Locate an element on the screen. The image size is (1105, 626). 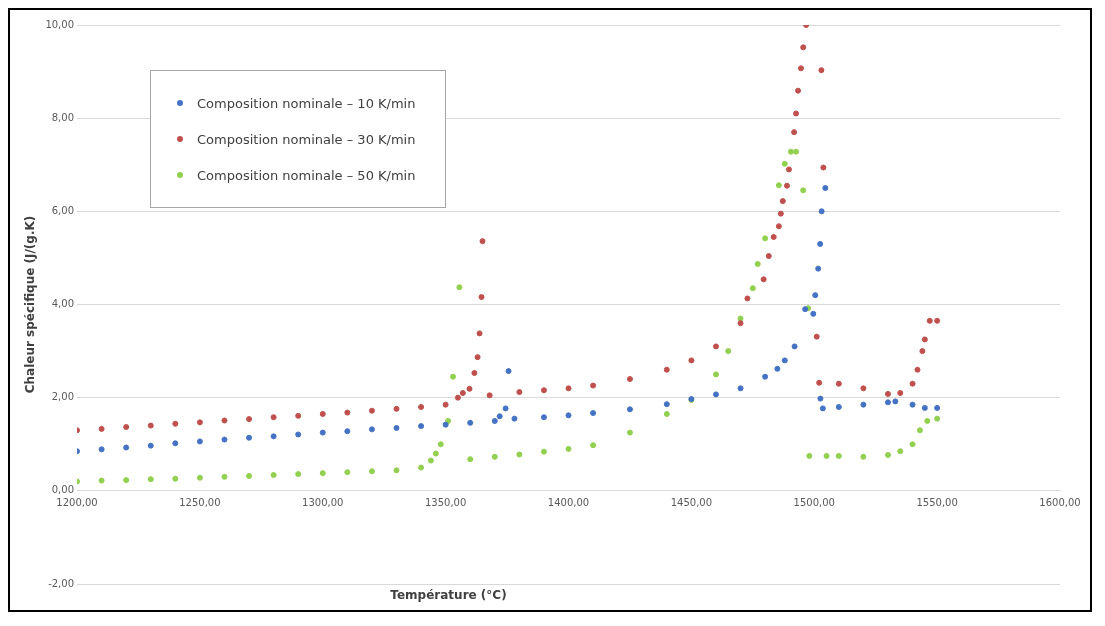
y-axis-title: Chaleur spécifique (J/(g.K) is located at coordinates (30, 304).